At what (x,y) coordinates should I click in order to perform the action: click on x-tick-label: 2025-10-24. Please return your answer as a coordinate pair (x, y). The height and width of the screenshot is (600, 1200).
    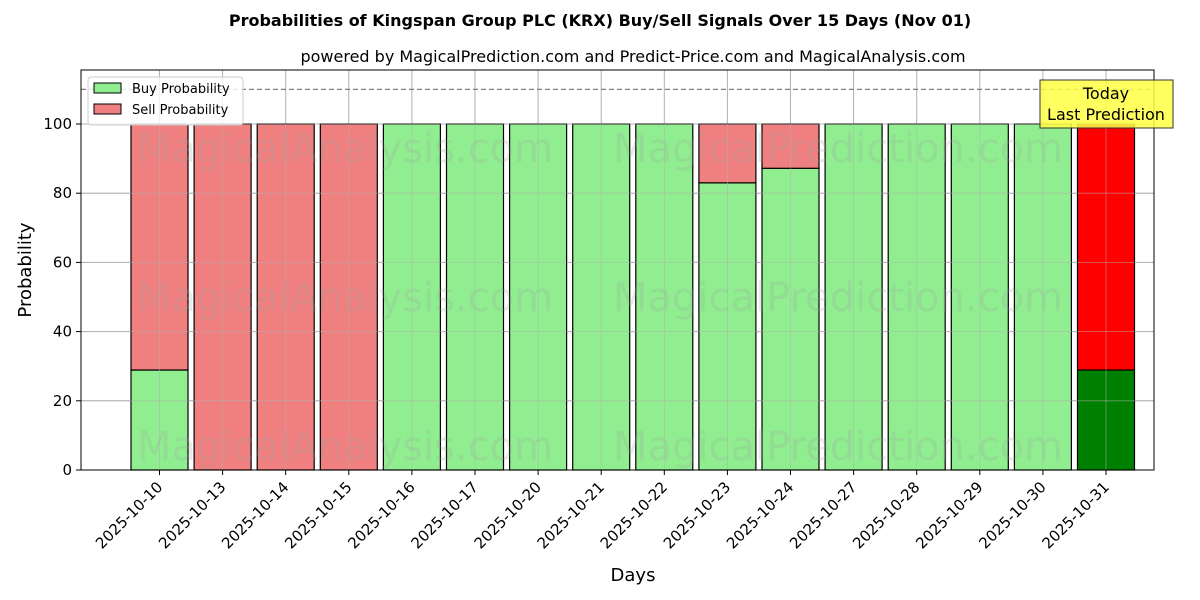
    Looking at the image, I should click on (760, 515).